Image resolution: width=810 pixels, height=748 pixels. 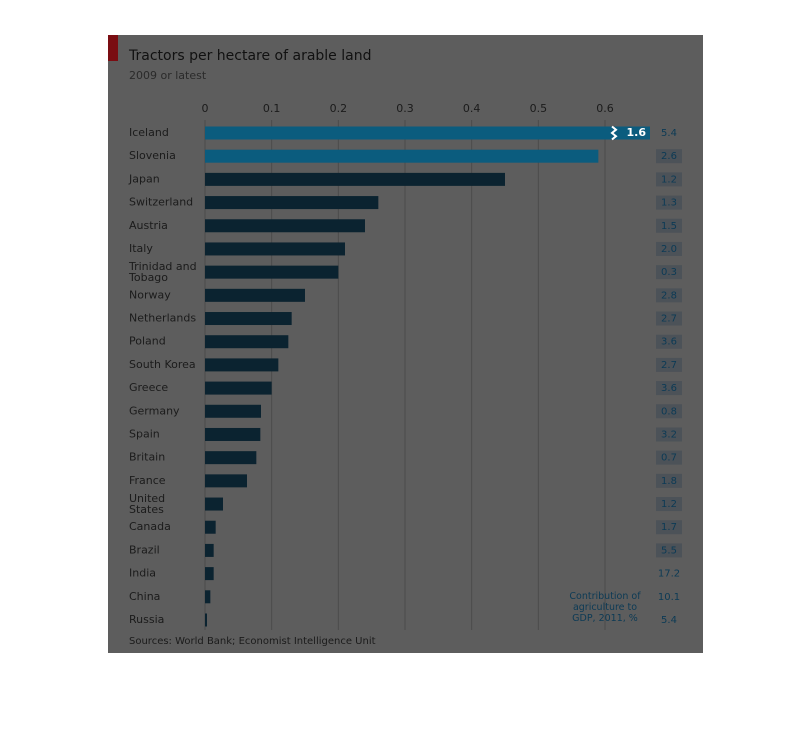 I want to click on category-label: Canada, so click(x=150, y=526).